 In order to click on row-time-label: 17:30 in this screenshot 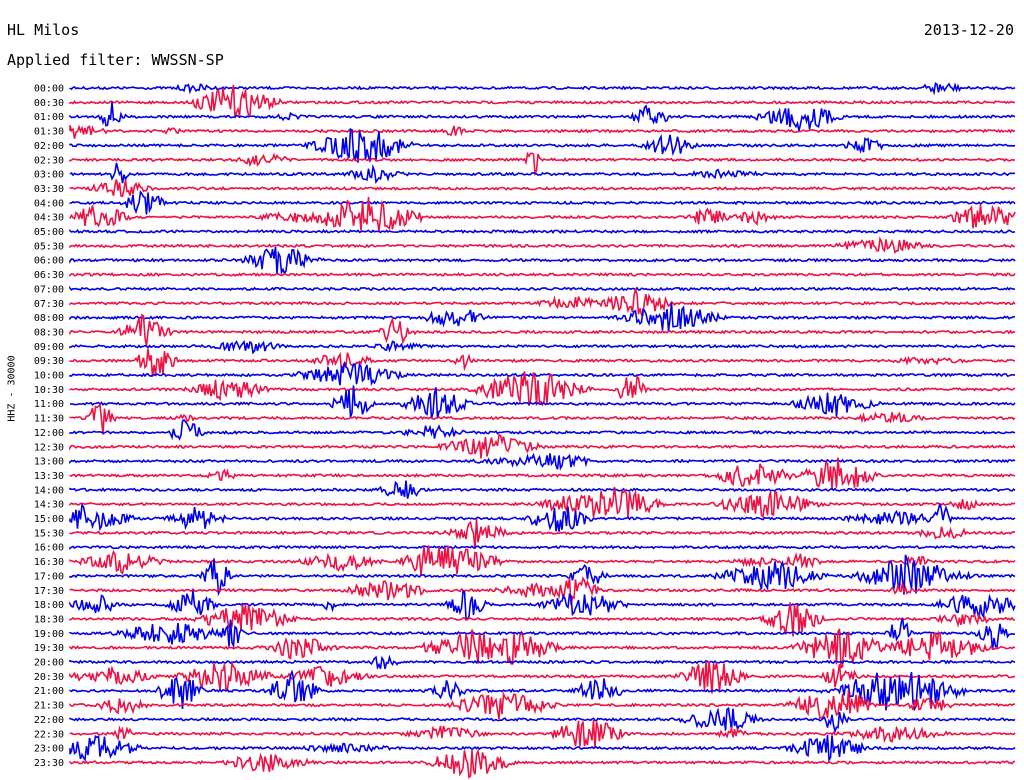, I will do `click(49, 591)`.